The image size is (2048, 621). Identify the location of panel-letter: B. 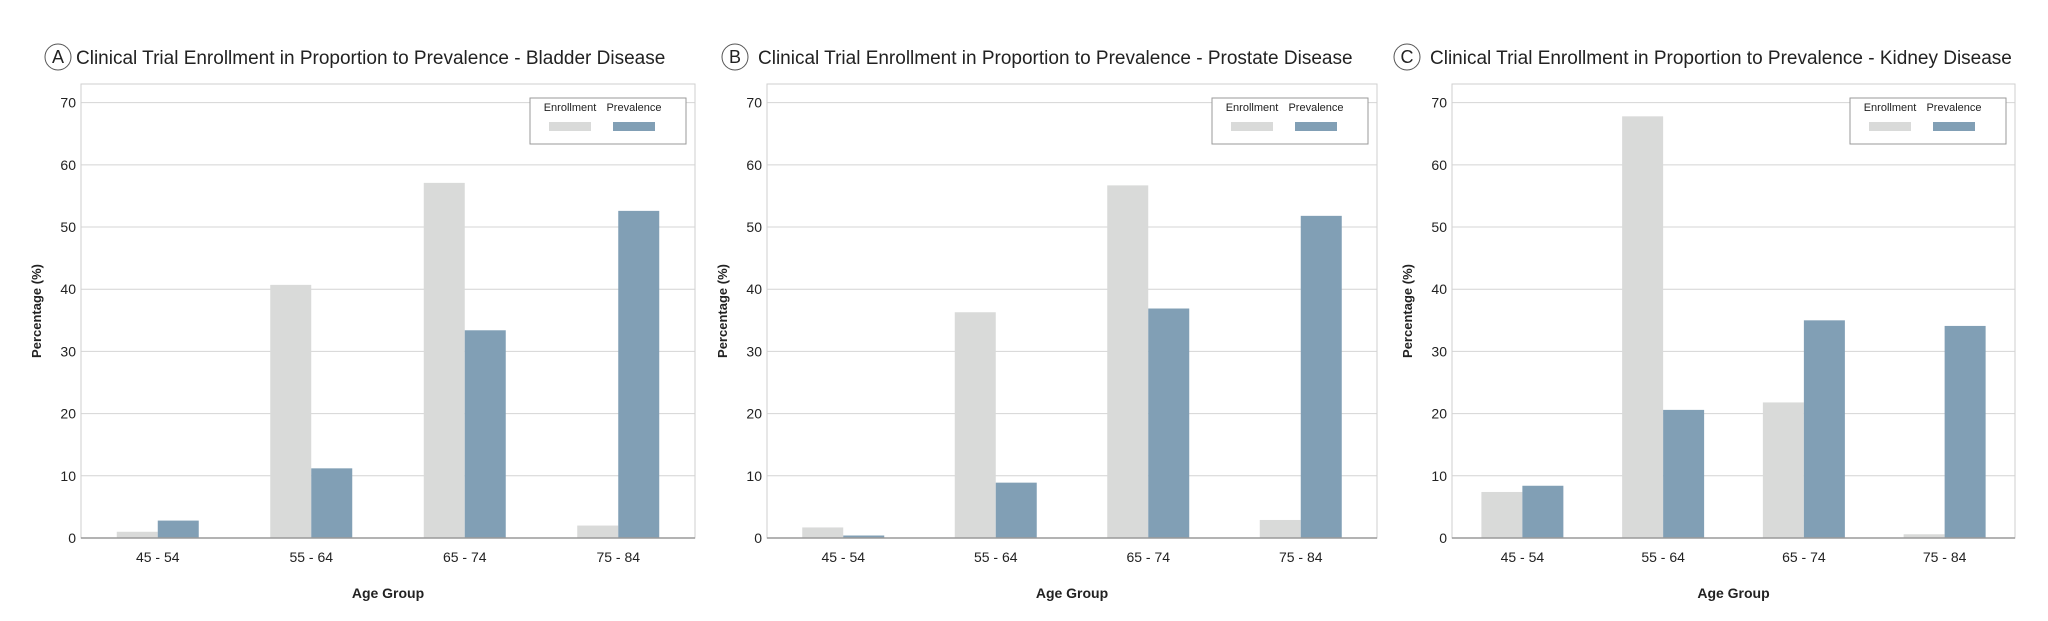
(735, 57).